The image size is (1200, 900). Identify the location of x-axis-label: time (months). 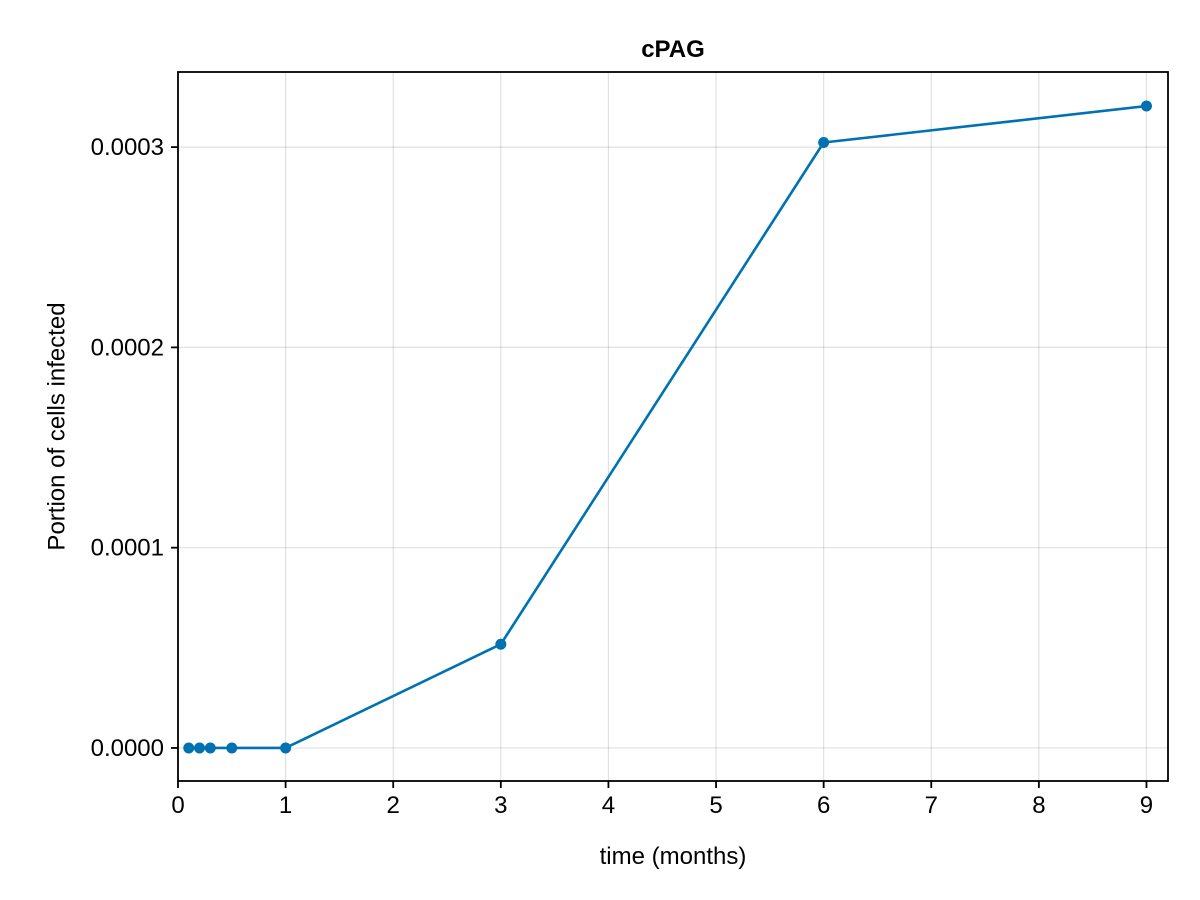
(673, 856).